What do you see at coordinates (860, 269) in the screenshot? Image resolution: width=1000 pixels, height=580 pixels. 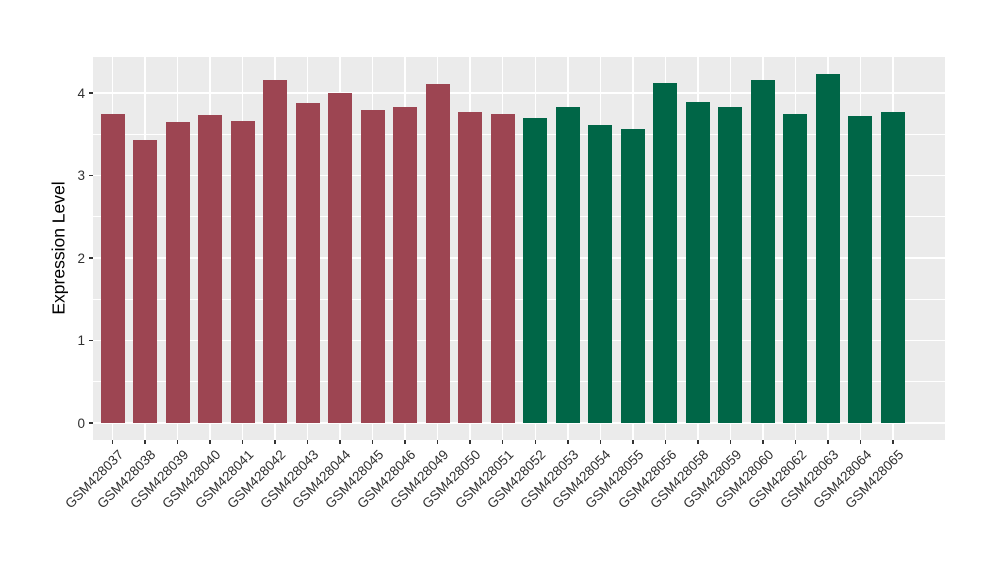 I see `bar-gsm428064` at bounding box center [860, 269].